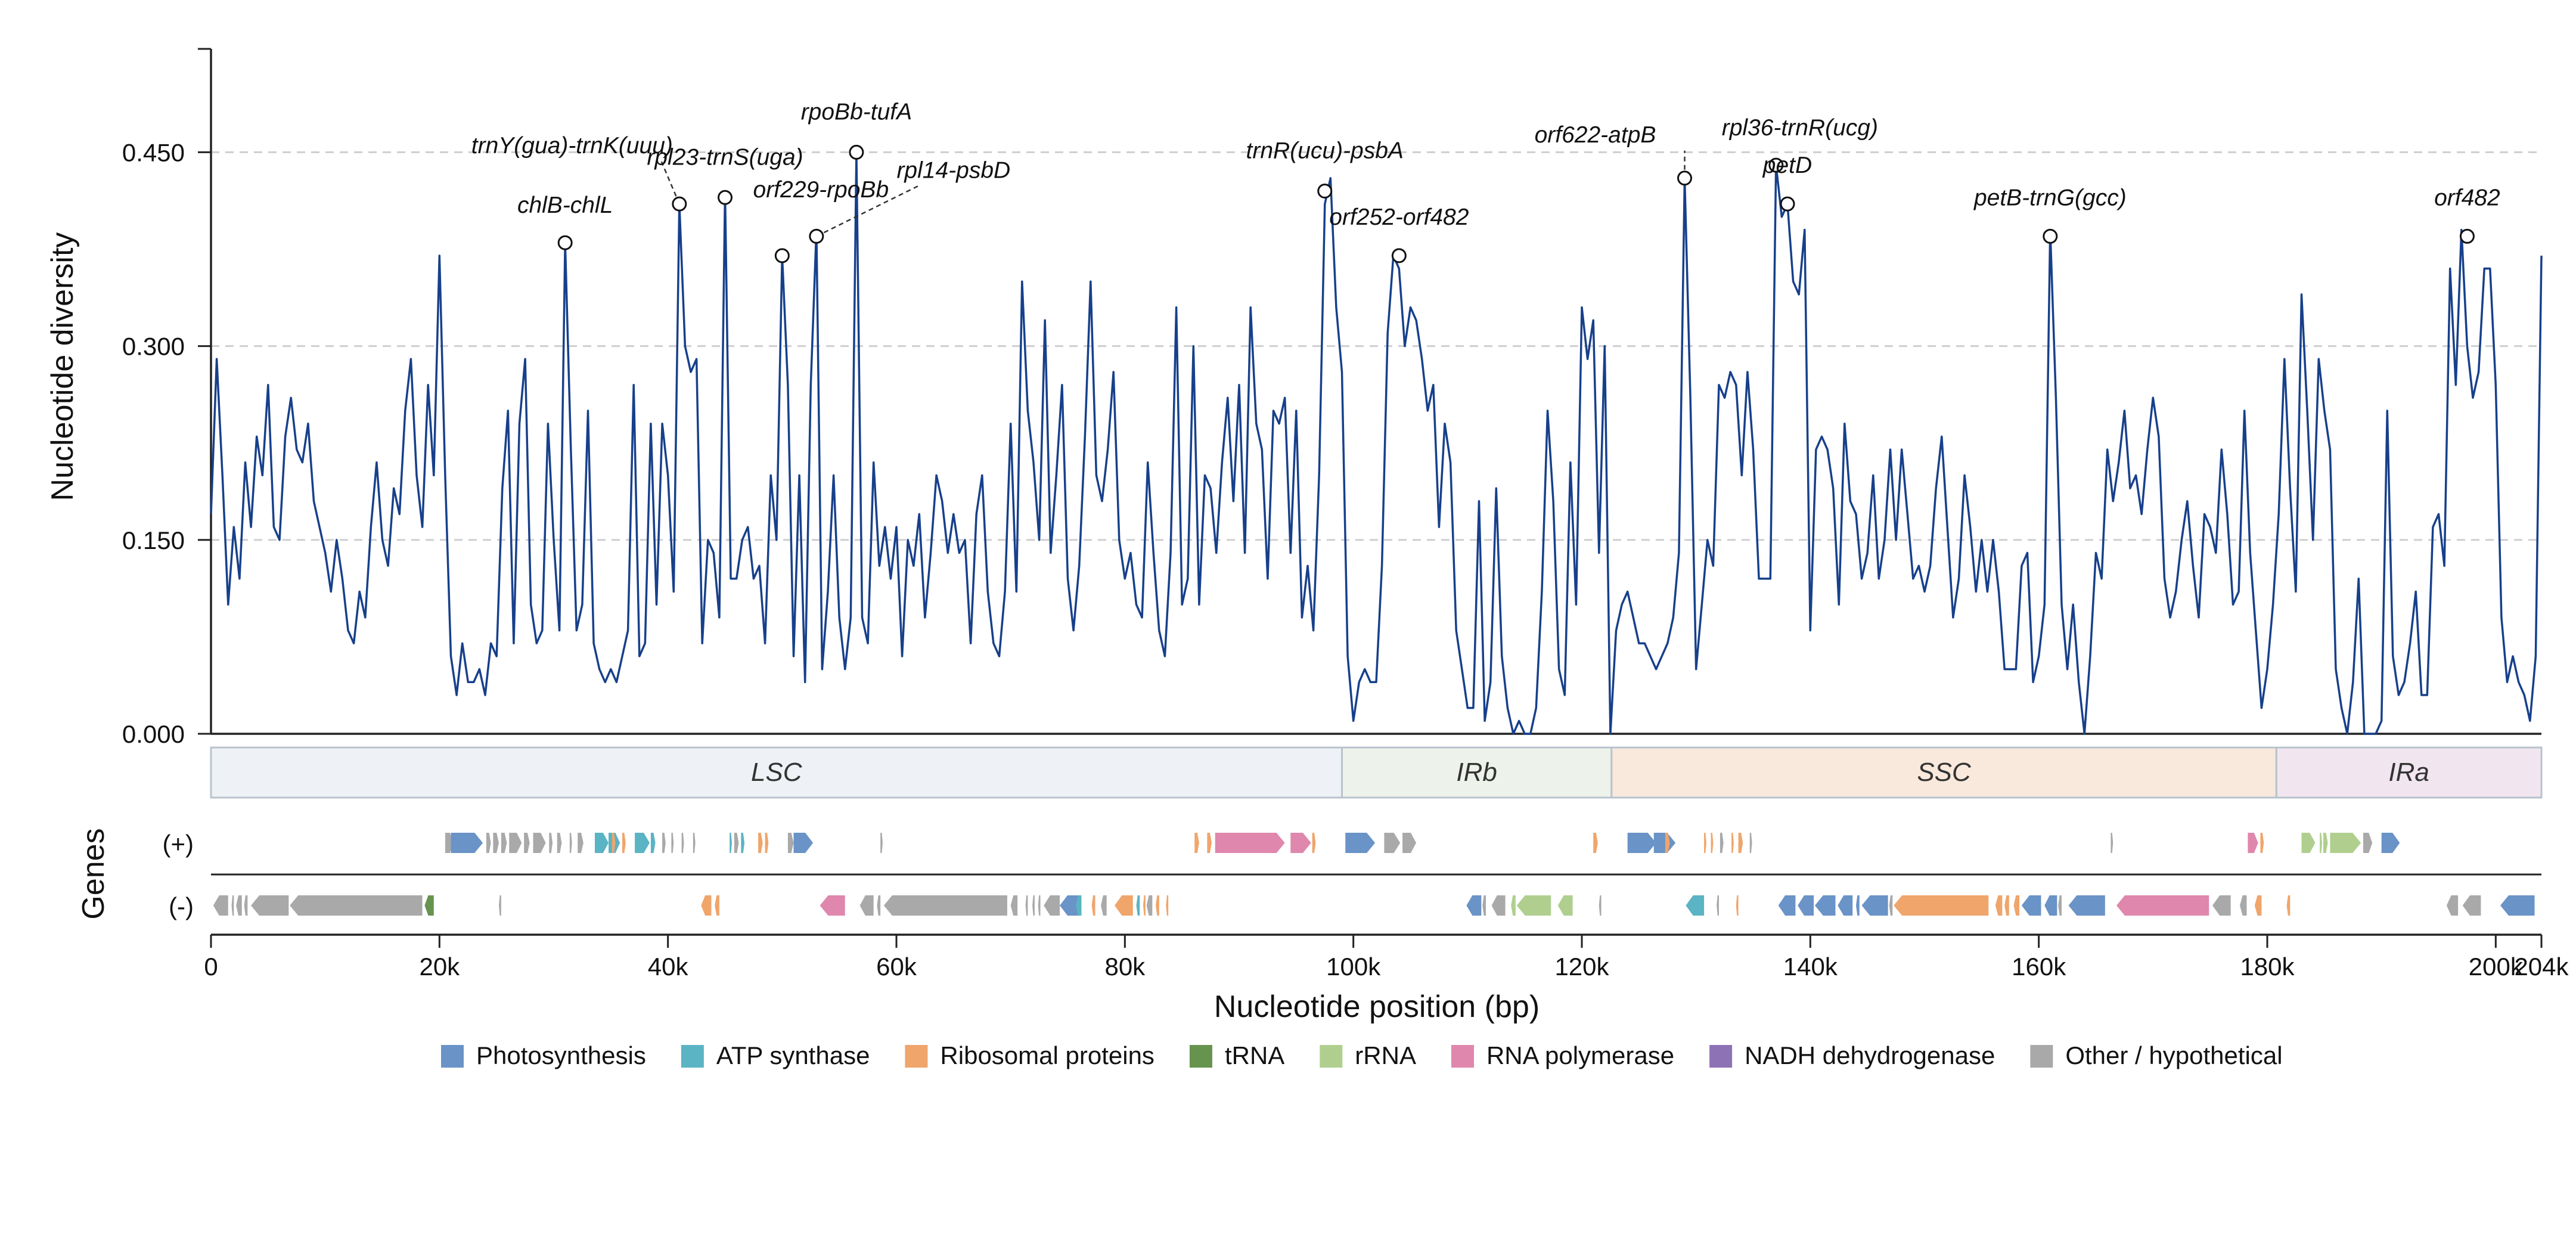 This screenshot has height=1253, width=2576. Describe the element at coordinates (668, 967) in the screenshot. I see `x-tick-label: 40k` at that location.